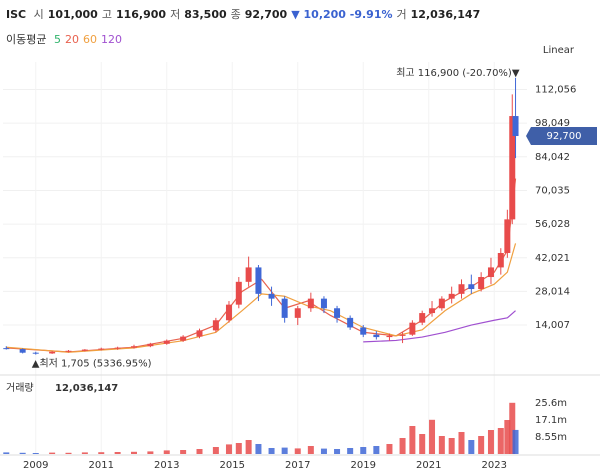 Image resolution: width=600 pixels, height=473 pixels. I want to click on ma-title: 이동평균, so click(26, 39).